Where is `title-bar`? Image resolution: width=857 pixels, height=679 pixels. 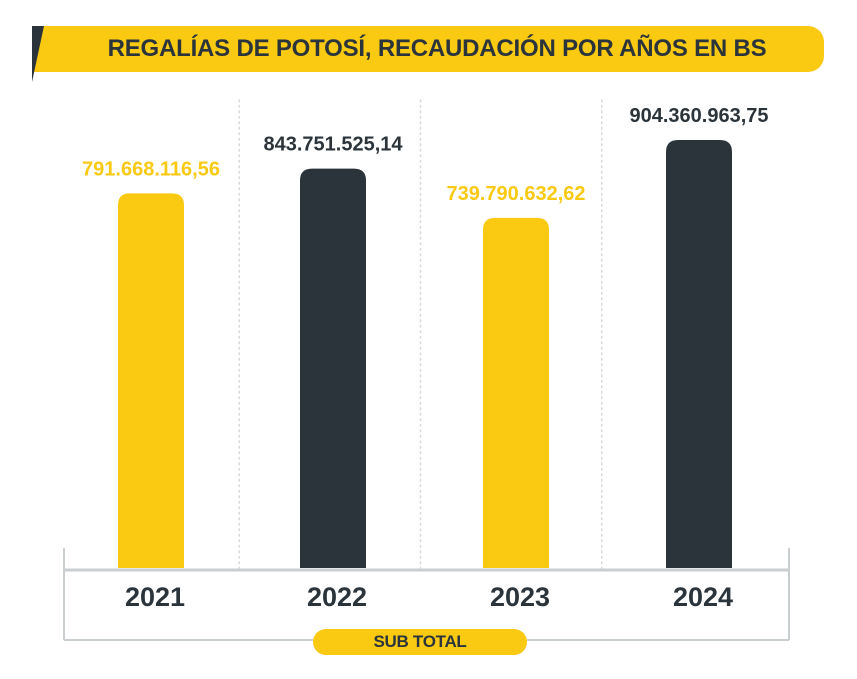 title-bar is located at coordinates (428, 49).